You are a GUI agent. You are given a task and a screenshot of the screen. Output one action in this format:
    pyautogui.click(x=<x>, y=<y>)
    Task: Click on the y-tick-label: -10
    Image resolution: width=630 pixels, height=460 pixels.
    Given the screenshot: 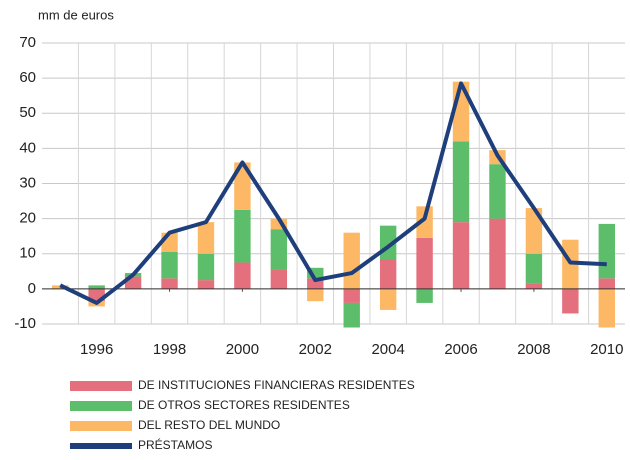 What is the action you would take?
    pyautogui.click(x=25, y=323)
    